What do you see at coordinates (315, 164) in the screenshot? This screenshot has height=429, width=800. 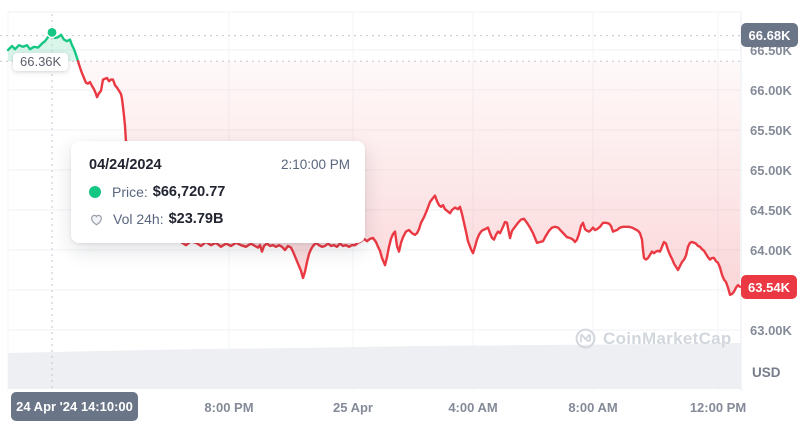 I see `tooltip-time: 2:10:00 PM` at bounding box center [315, 164].